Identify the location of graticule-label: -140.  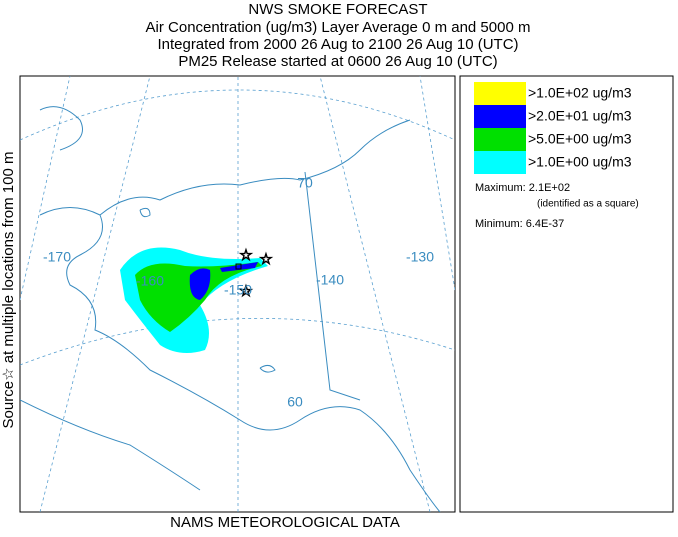
(330, 280).